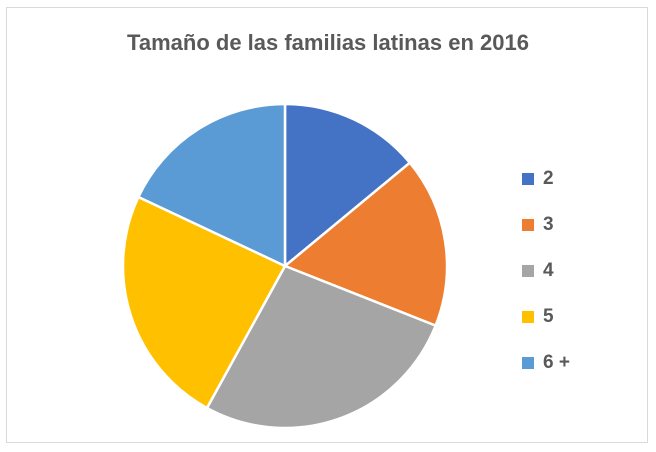 The height and width of the screenshot is (452, 656). I want to click on legend-item-4: 5, so click(546, 316).